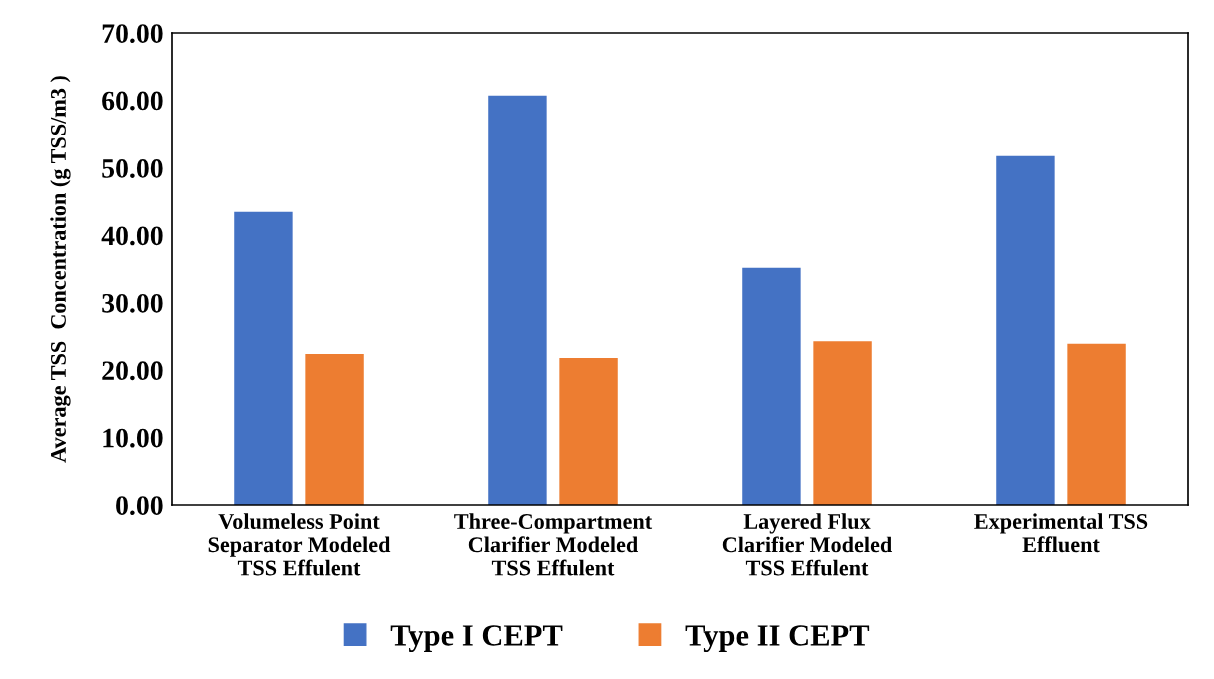 The image size is (1214, 679). I want to click on y-tick-label: 40.00, so click(132, 236).